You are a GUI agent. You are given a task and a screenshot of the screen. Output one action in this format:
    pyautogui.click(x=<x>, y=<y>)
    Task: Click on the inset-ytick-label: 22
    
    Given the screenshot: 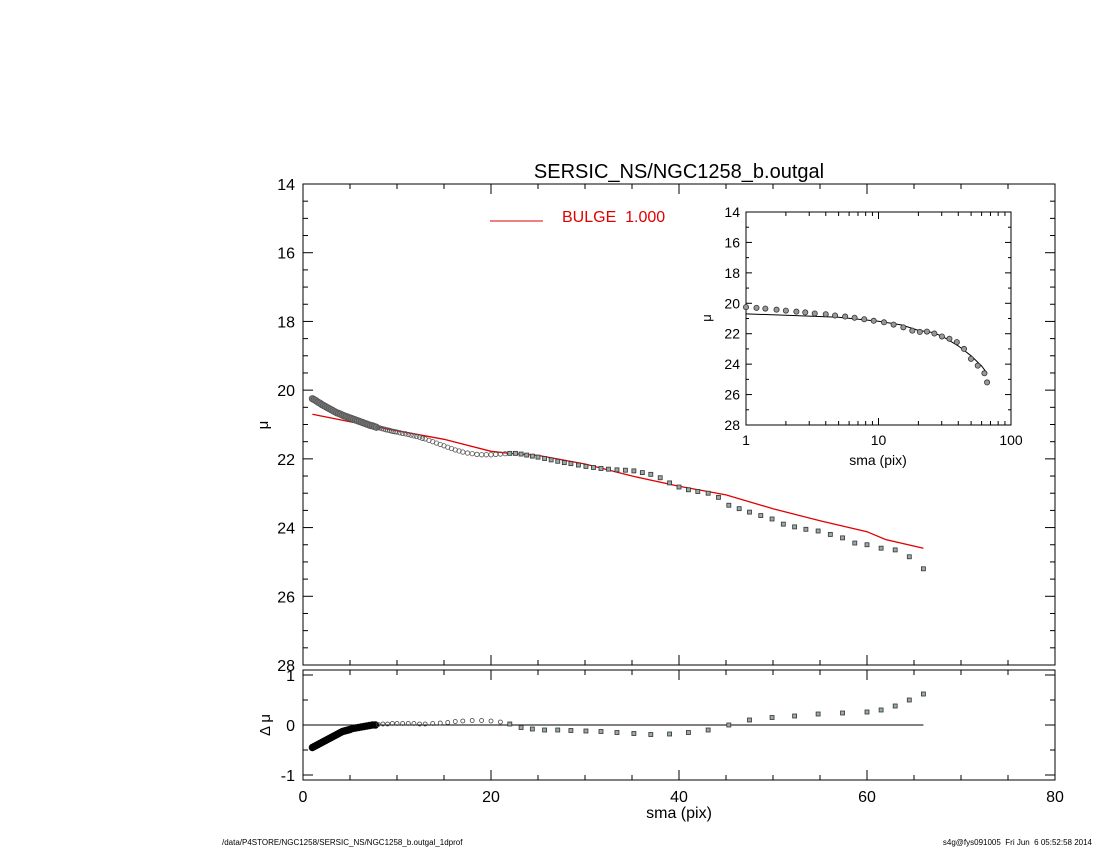 What is the action you would take?
    pyautogui.click(x=732, y=334)
    